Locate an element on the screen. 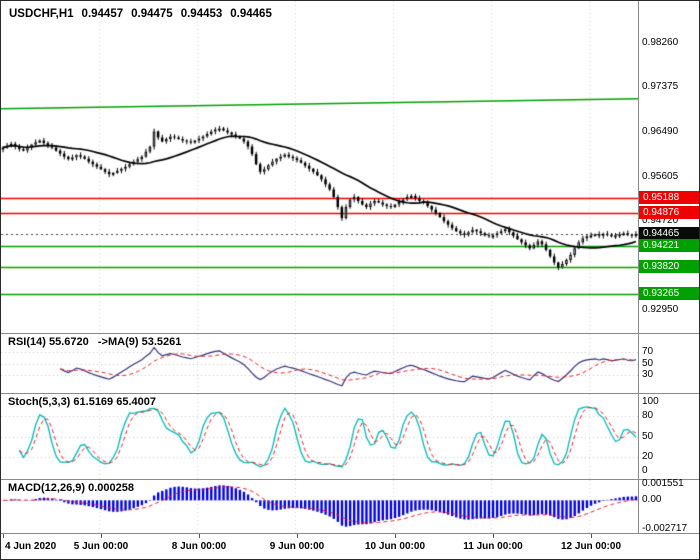 Image resolution: width=700 pixels, height=560 pixels. macd-indicator-label: MACD(12,26,9) 0.000258 is located at coordinates (71, 488).